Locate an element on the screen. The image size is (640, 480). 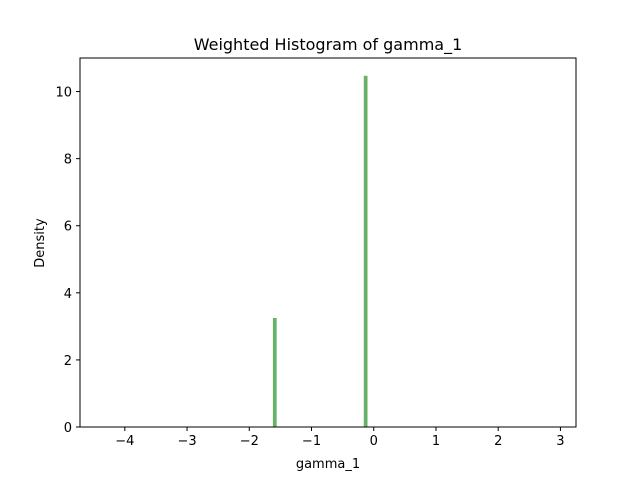
x-tick-label: −3 is located at coordinates (186, 441).